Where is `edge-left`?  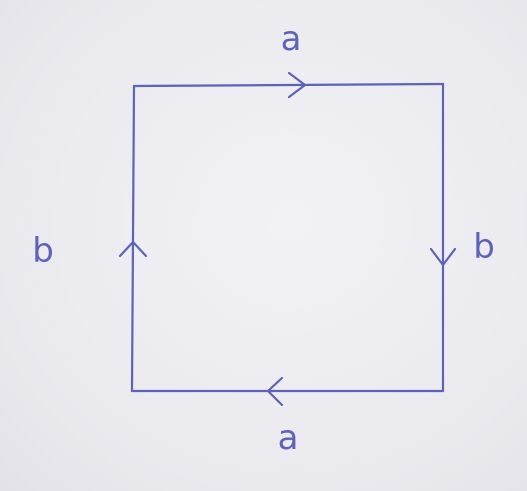 edge-left is located at coordinates (133, 238).